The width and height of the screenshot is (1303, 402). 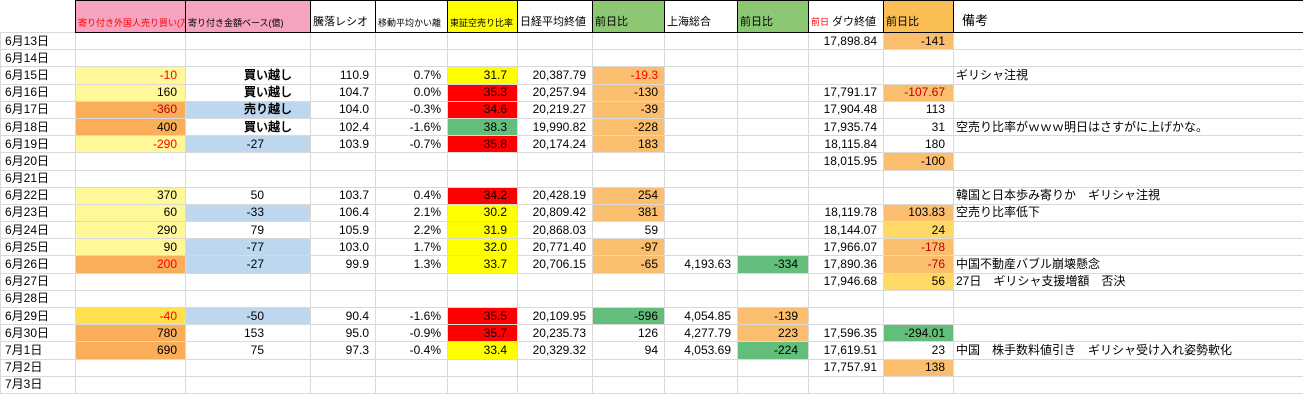 What do you see at coordinates (918, 92) in the screenshot?
I see `cell-dow-change: -107.67` at bounding box center [918, 92].